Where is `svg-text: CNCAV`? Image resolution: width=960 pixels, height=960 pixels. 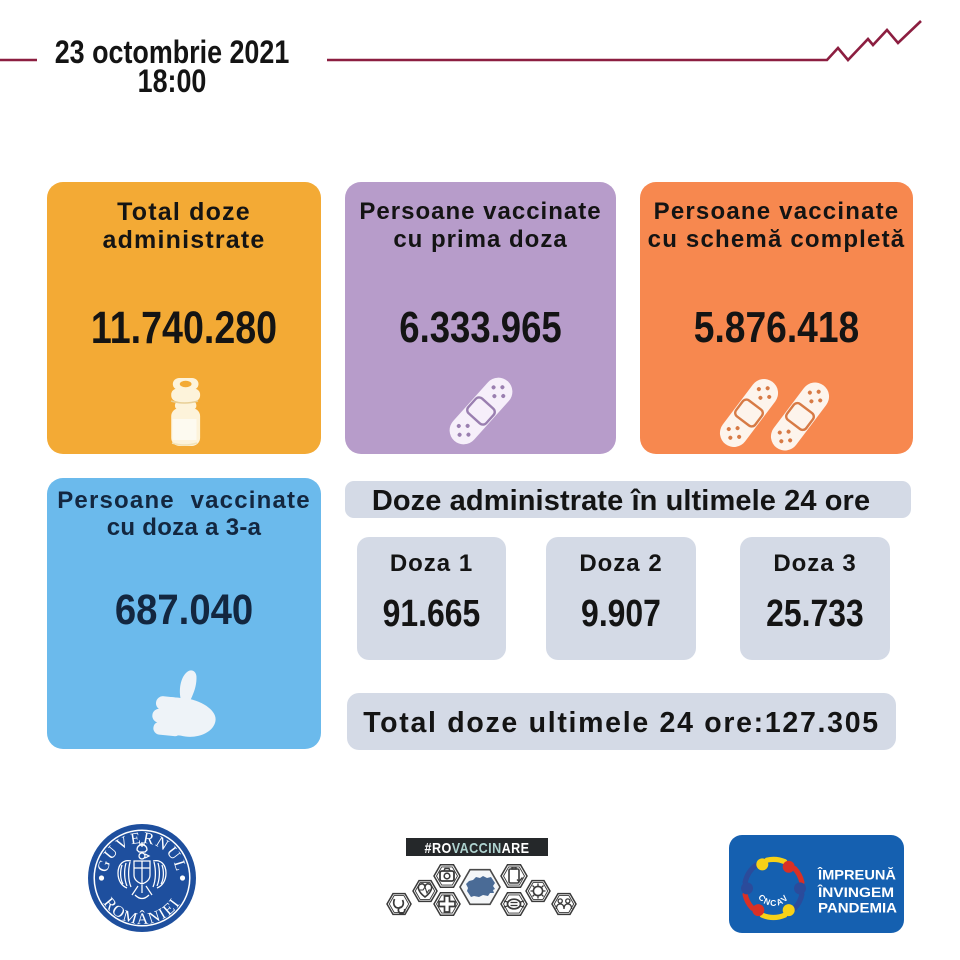 svg-text: CNCAV is located at coordinates (773, 900).